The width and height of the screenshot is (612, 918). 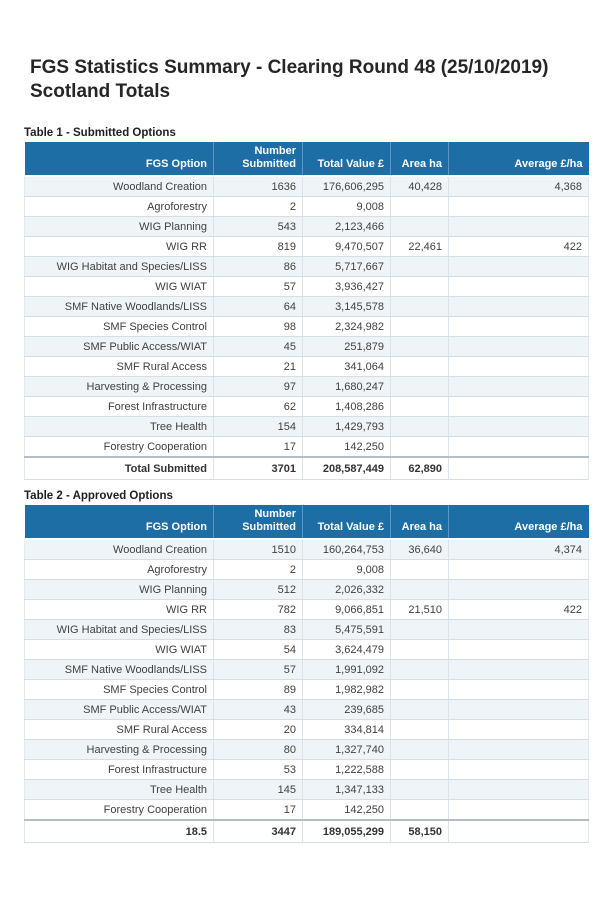 I want to click on cell-number: 145, so click(x=258, y=789).